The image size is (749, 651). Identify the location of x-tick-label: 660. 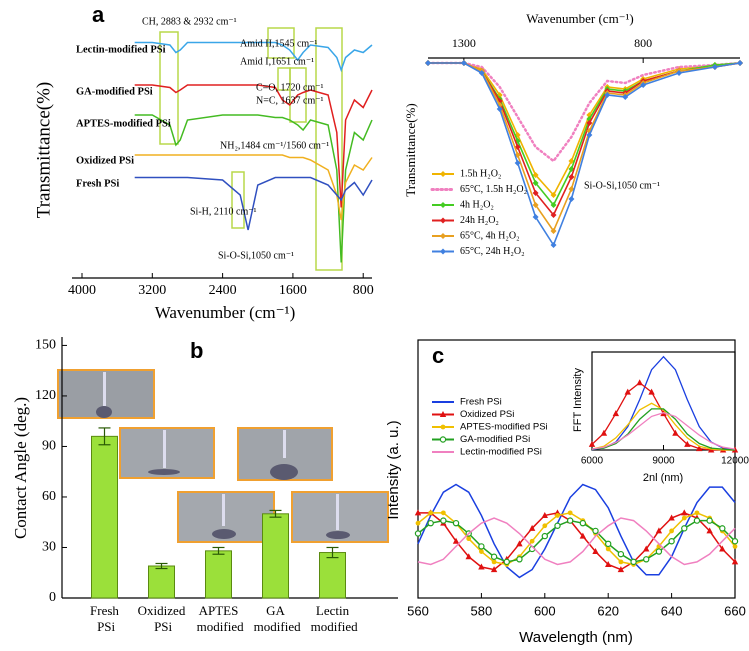
(735, 610).